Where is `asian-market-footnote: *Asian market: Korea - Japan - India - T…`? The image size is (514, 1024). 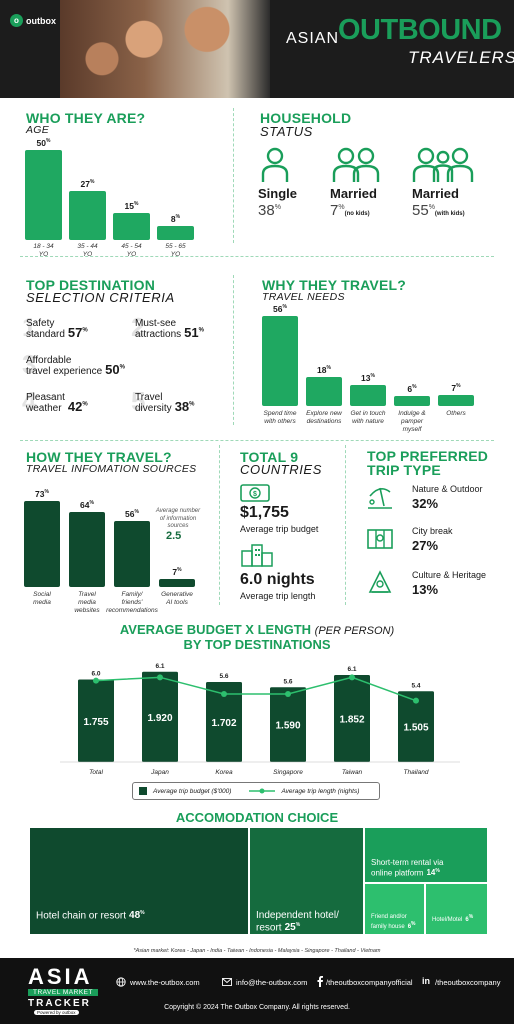
asian-market-footnote: *Asian market: Korea - Japan - India - T… is located at coordinates (257, 951).